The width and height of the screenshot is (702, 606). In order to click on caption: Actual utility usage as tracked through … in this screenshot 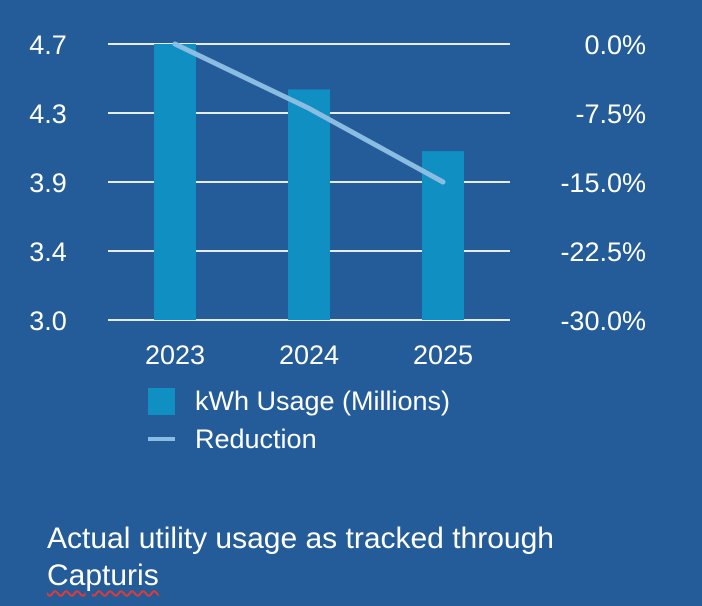, I will do `click(367, 557)`.